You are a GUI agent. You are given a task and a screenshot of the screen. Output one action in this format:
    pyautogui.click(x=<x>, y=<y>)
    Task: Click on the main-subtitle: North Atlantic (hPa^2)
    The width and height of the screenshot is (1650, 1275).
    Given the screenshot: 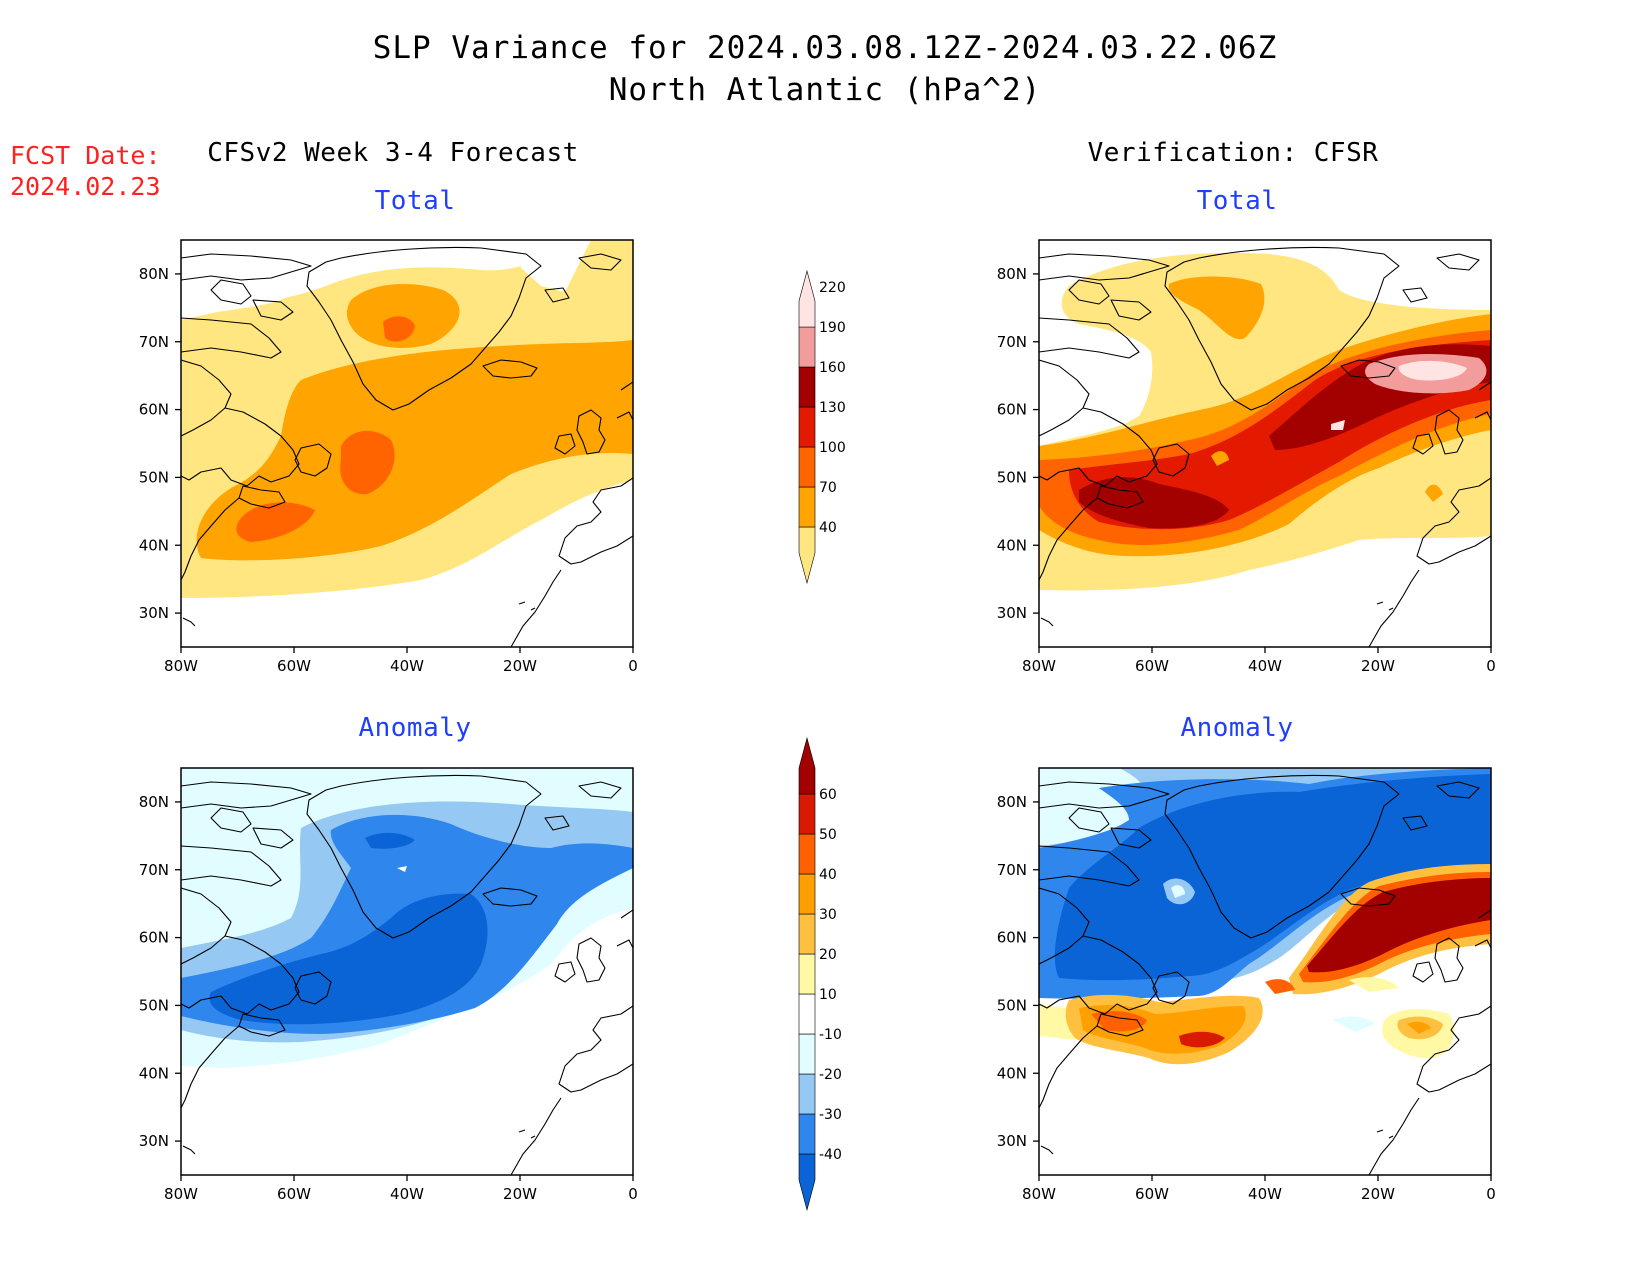 What is the action you would take?
    pyautogui.click(x=825, y=90)
    